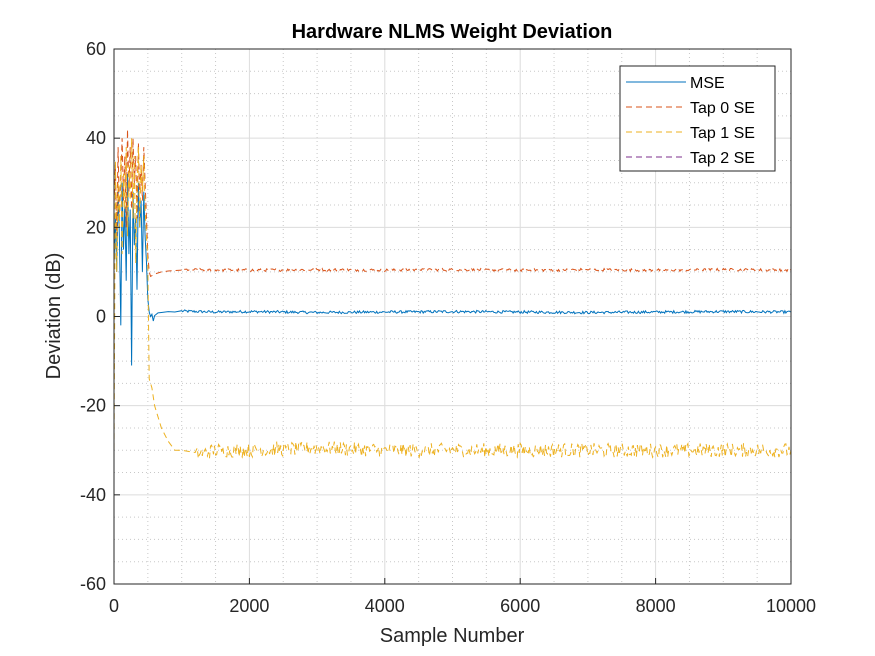  What do you see at coordinates (93, 584) in the screenshot?
I see `y-tick-label: -60` at bounding box center [93, 584].